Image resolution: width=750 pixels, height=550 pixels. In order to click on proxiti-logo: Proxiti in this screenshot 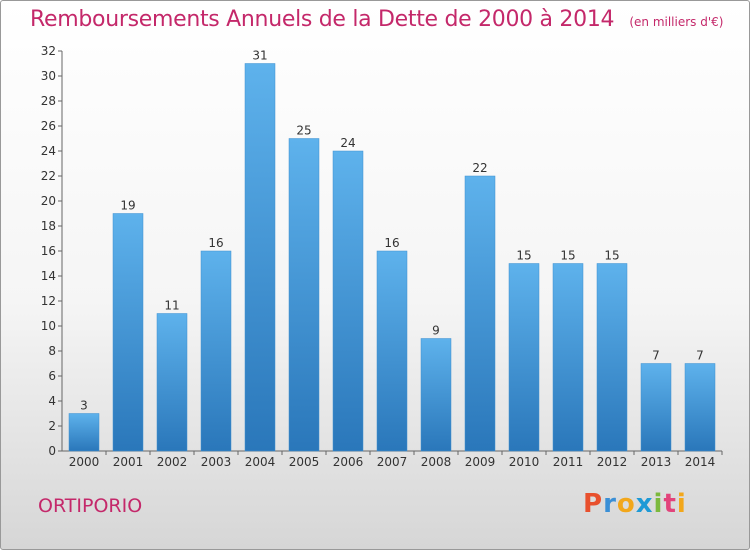, I will do `click(635, 504)`.